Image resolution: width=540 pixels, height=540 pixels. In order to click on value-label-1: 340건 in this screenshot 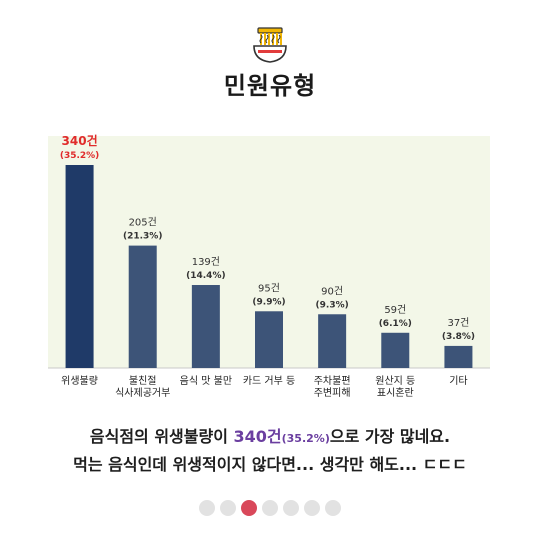, I will do `click(80, 140)`.